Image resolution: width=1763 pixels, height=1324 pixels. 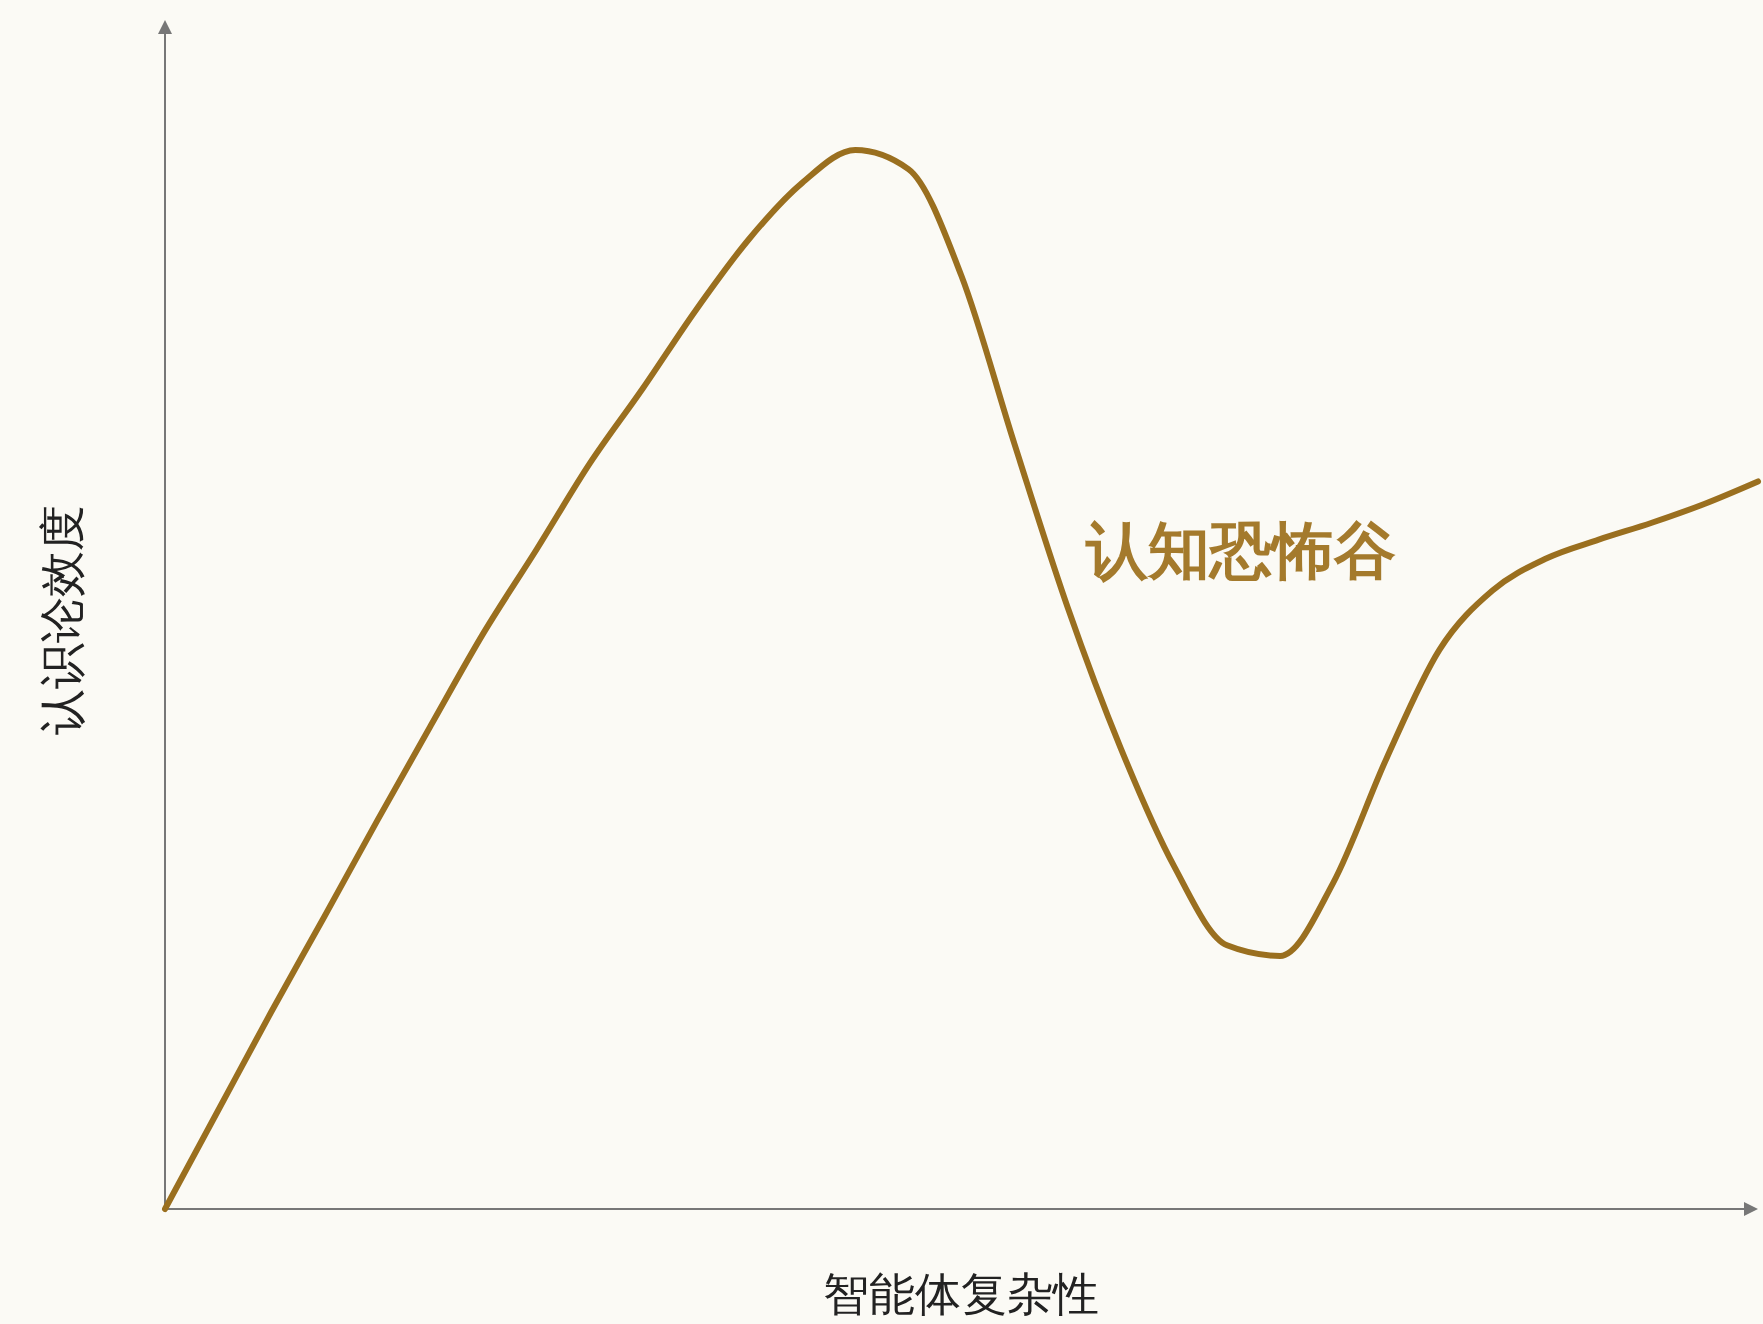 I want to click on x-axis-title: 智能体复杂性, so click(x=961, y=1294).